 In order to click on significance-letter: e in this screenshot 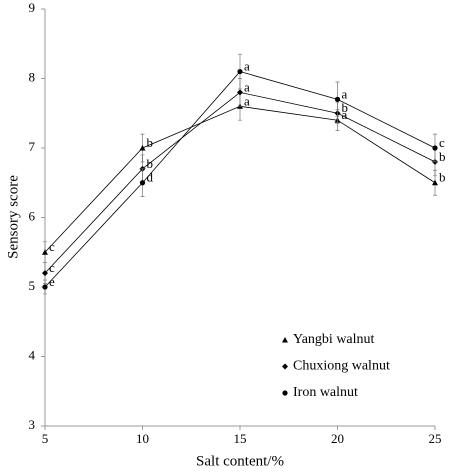, I will do `click(52, 281)`.